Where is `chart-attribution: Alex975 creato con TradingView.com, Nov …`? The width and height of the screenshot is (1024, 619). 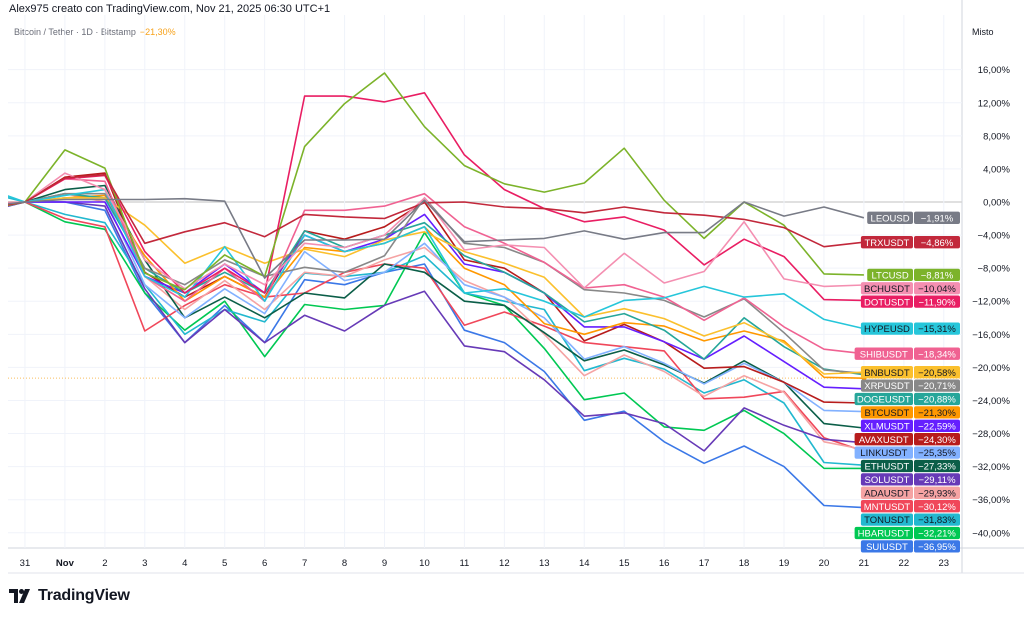
chart-attribution: Alex975 creato con TradingView.com, Nov … is located at coordinates (170, 9).